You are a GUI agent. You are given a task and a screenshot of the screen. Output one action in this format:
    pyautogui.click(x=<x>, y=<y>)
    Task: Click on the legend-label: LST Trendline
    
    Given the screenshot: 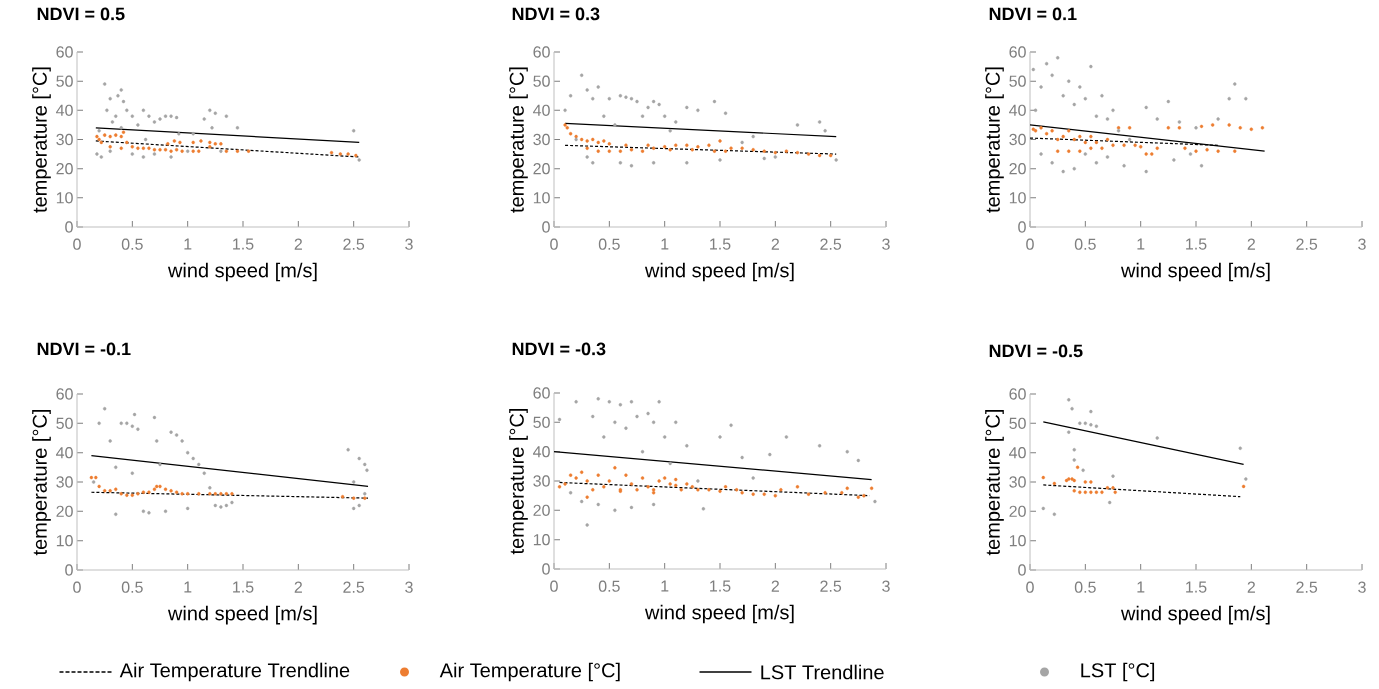 What is the action you would take?
    pyautogui.click(x=822, y=672)
    